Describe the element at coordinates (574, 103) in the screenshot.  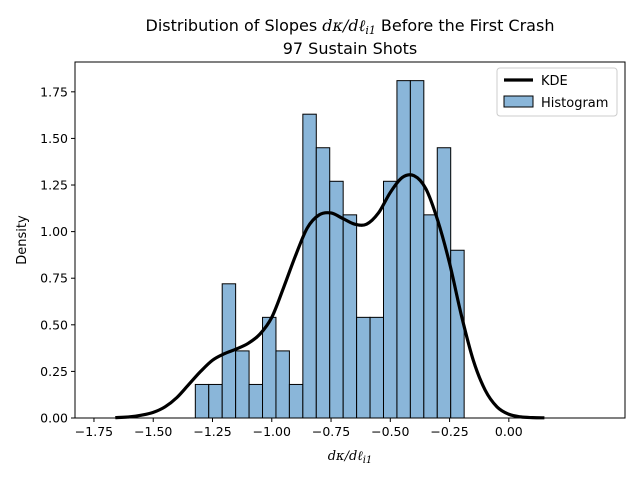
I see `legend-histogram-label: Histogram` at that location.